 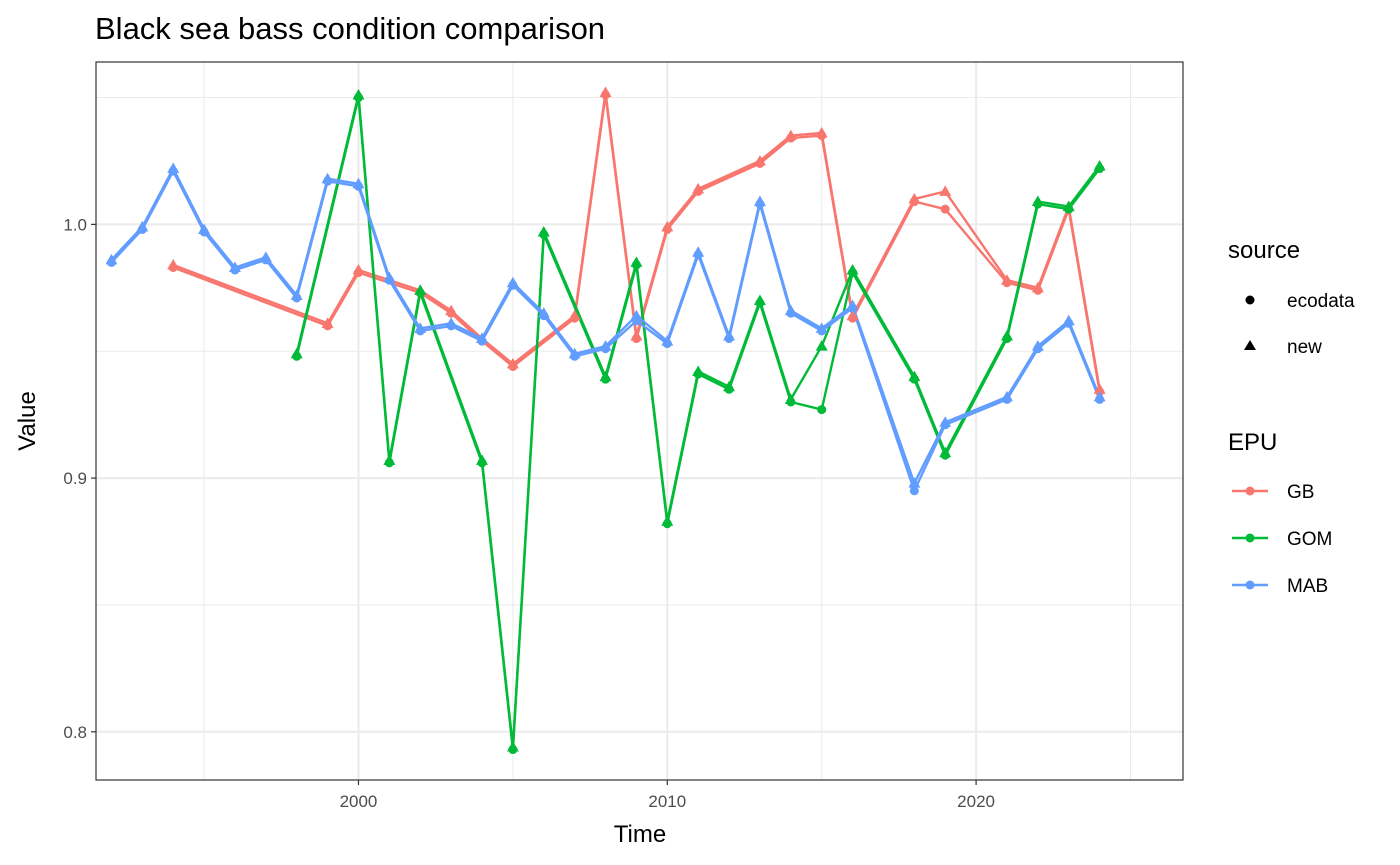 What do you see at coordinates (822, 410) in the screenshot?
I see `data-point-gom-ecodata` at bounding box center [822, 410].